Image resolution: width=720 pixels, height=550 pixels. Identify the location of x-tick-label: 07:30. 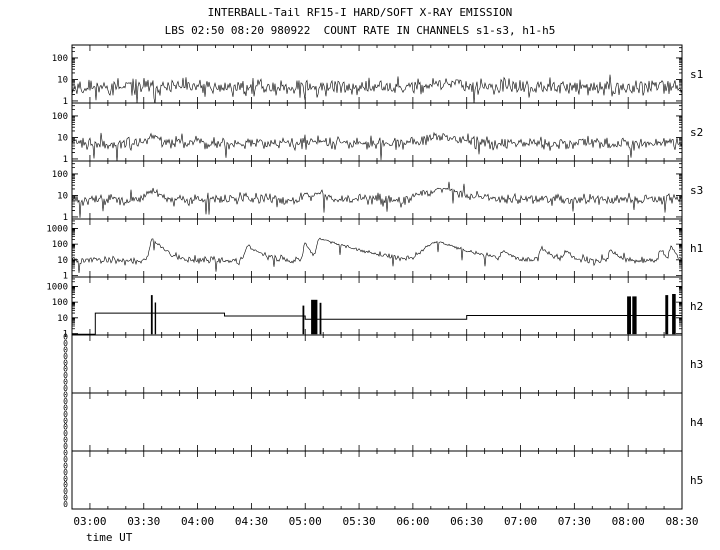
(574, 521).